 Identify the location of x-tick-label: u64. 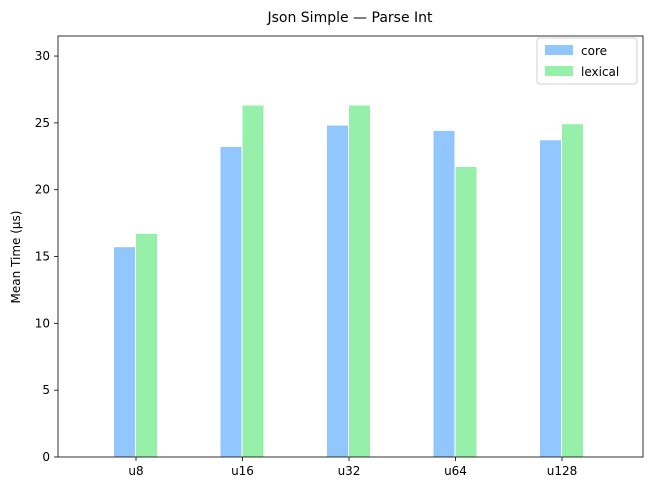
(455, 471).